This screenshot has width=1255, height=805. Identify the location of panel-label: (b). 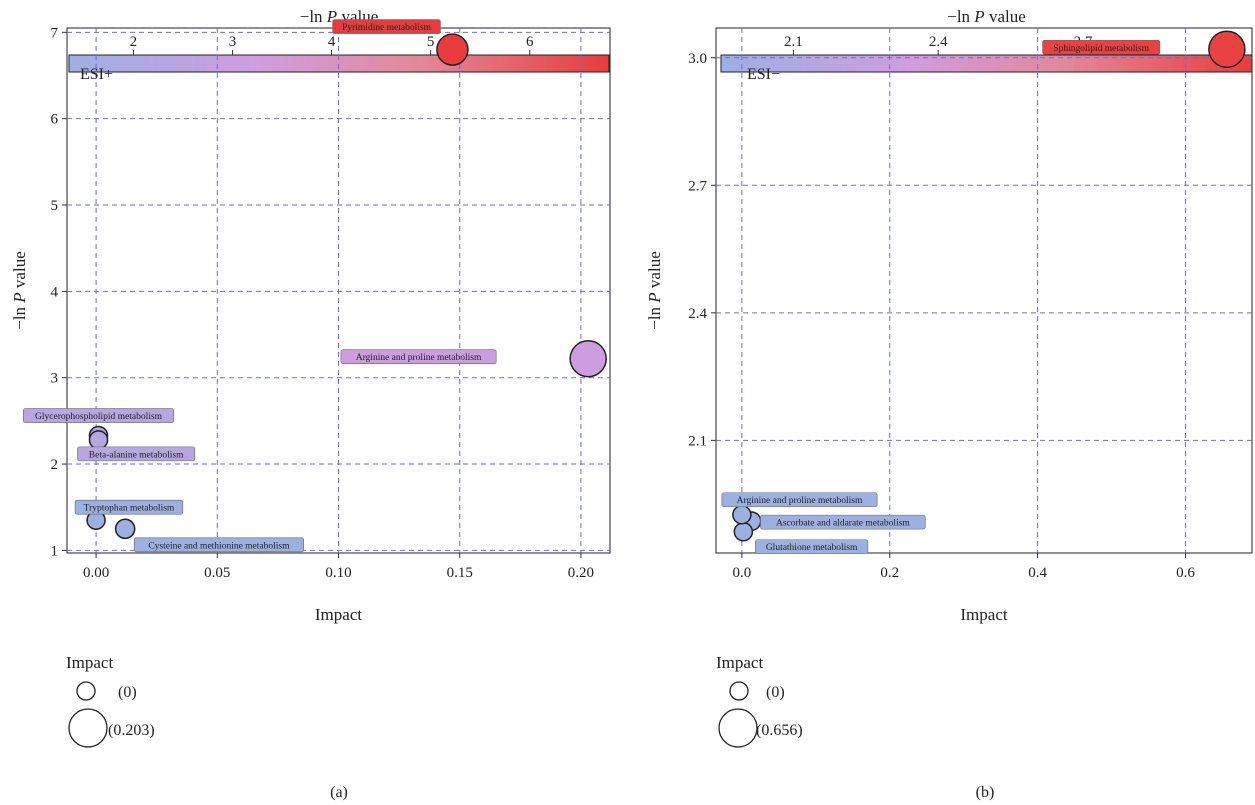
(985, 792).